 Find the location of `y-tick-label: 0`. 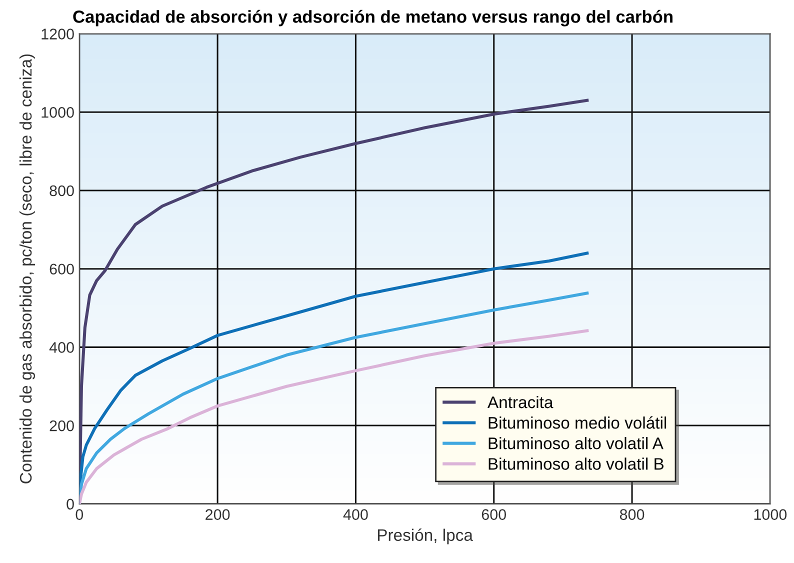

y-tick-label: 0 is located at coordinates (70, 504).